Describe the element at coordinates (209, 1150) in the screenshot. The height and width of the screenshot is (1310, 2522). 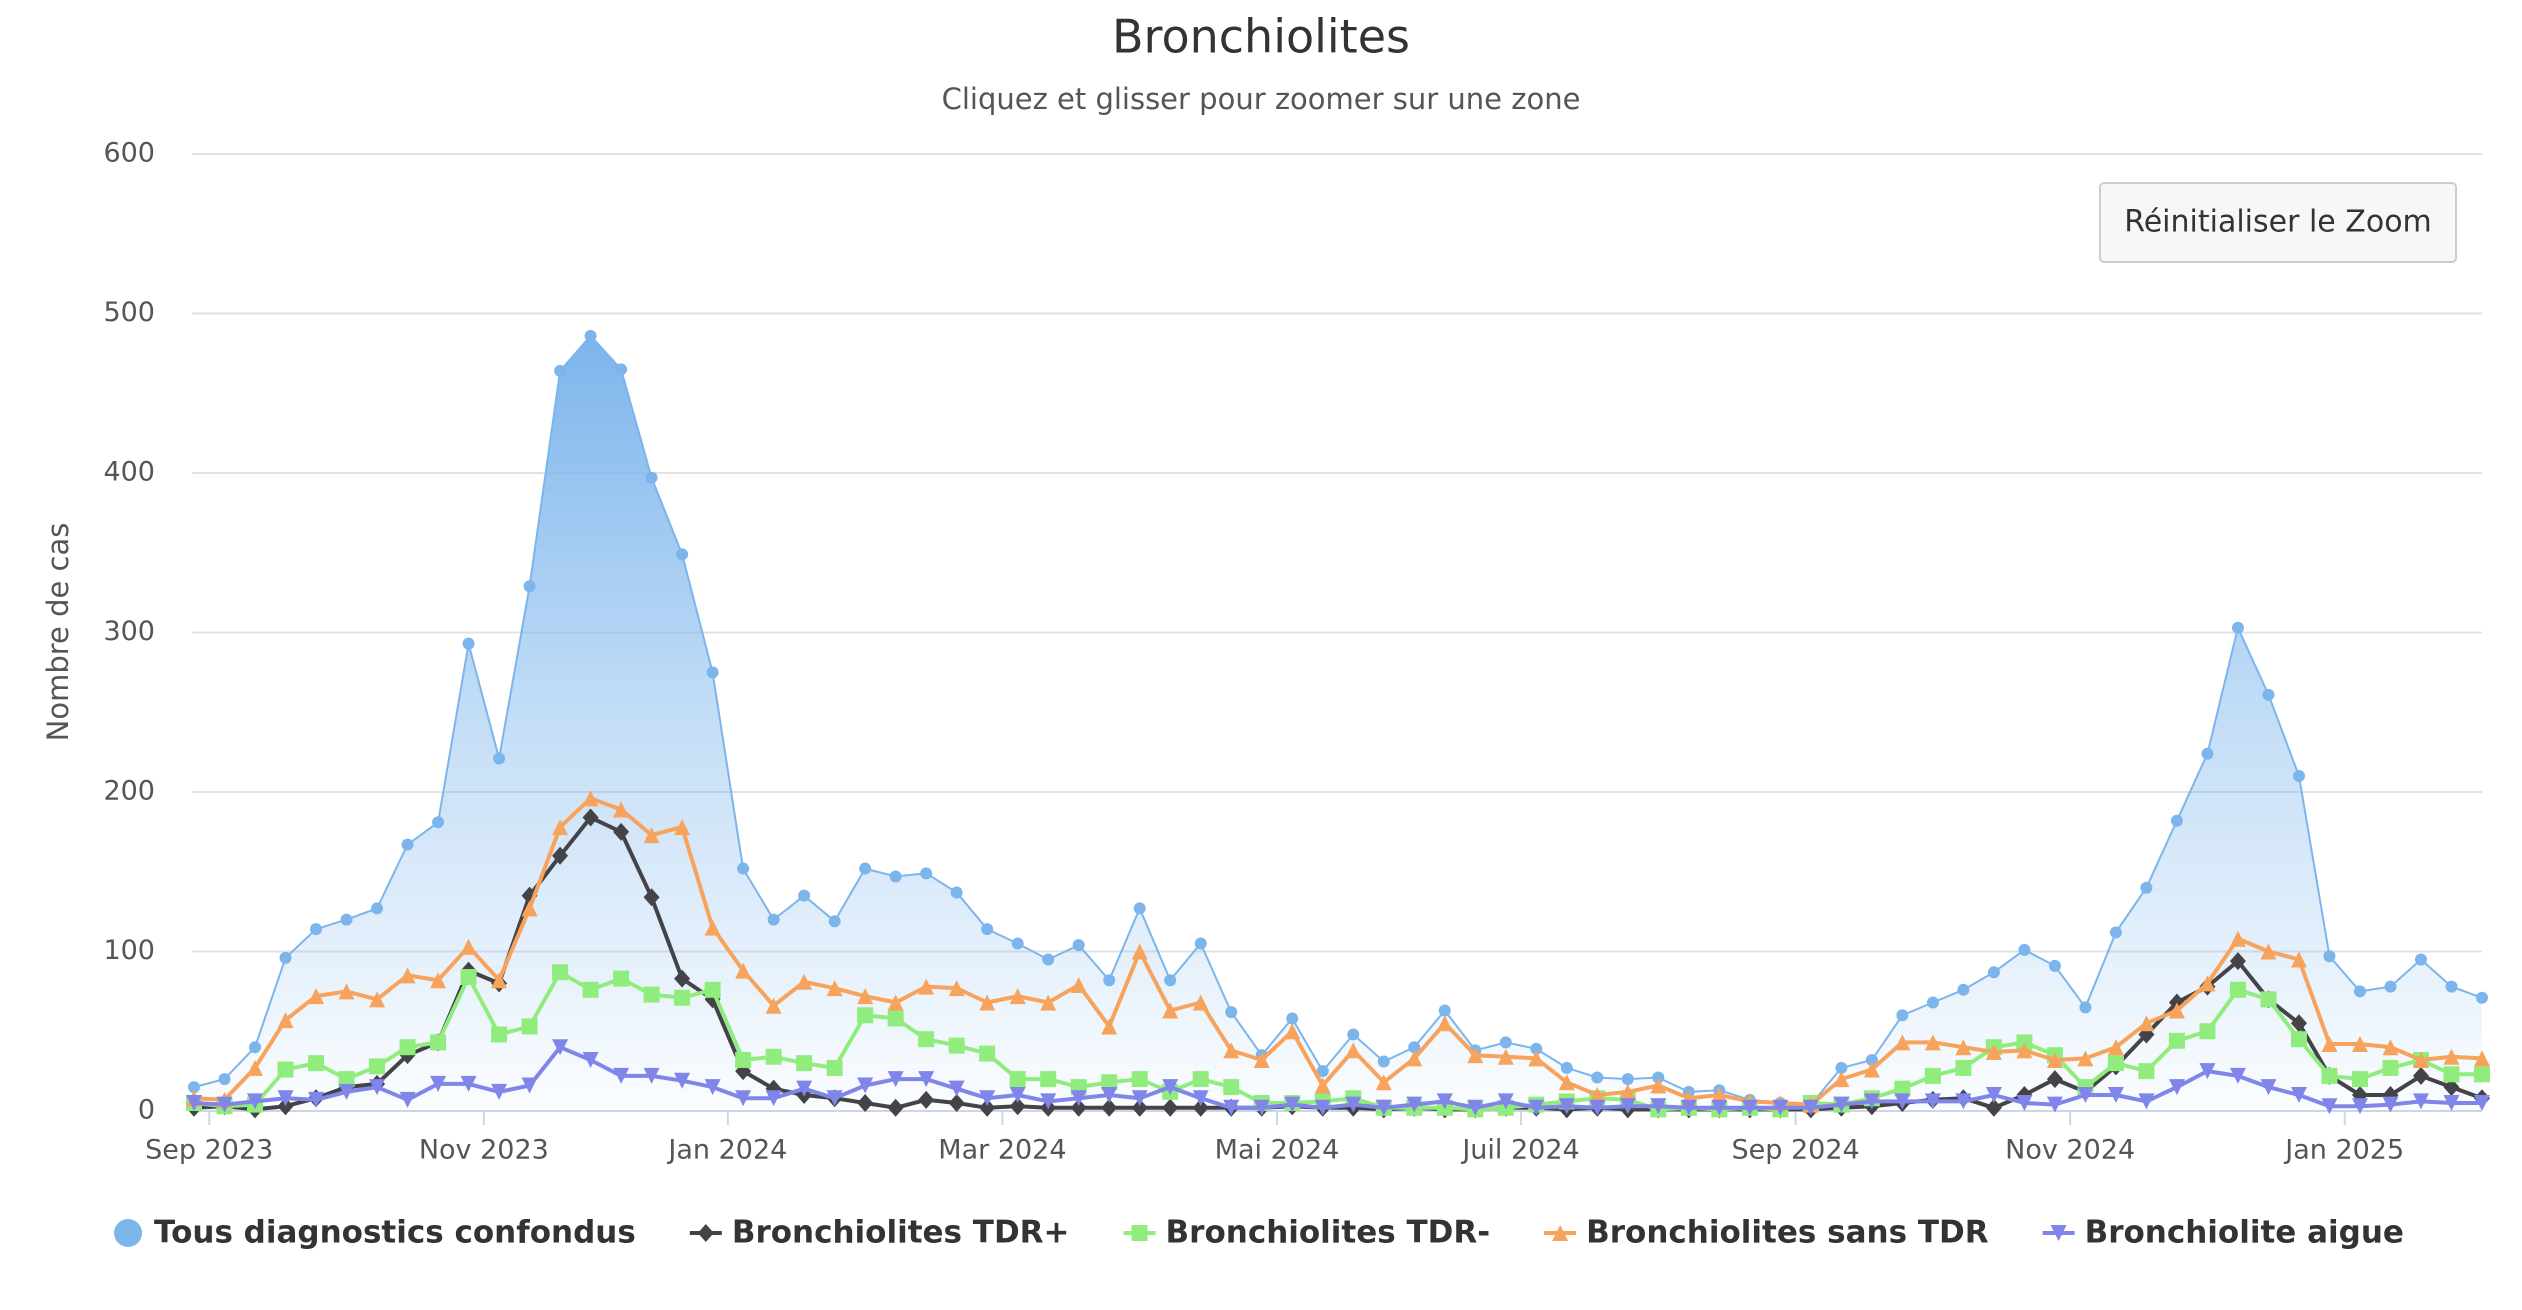
I see `x-tick-label: Sep 2023` at that location.